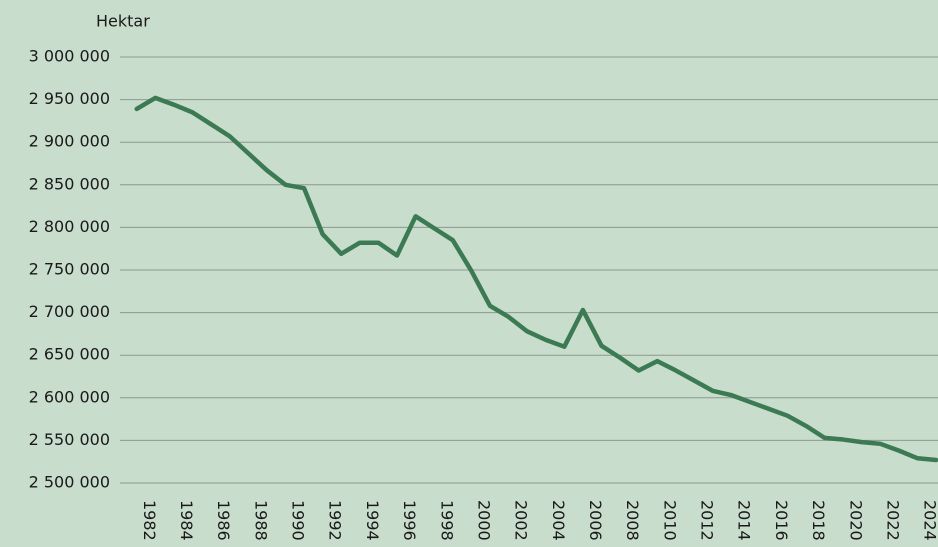 The image size is (938, 547). I want to click on x-tick-label: 2018, so click(818, 520).